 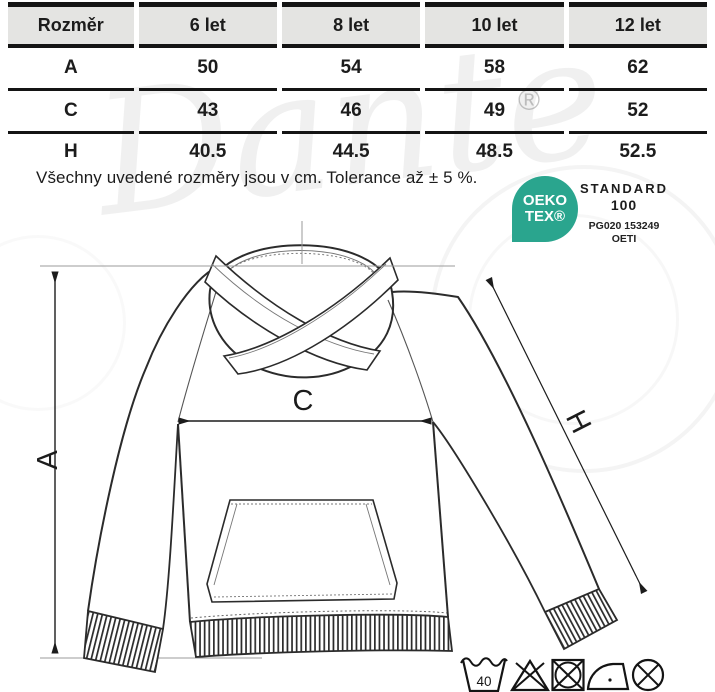 I want to click on value-cell: 49, so click(x=494, y=112).